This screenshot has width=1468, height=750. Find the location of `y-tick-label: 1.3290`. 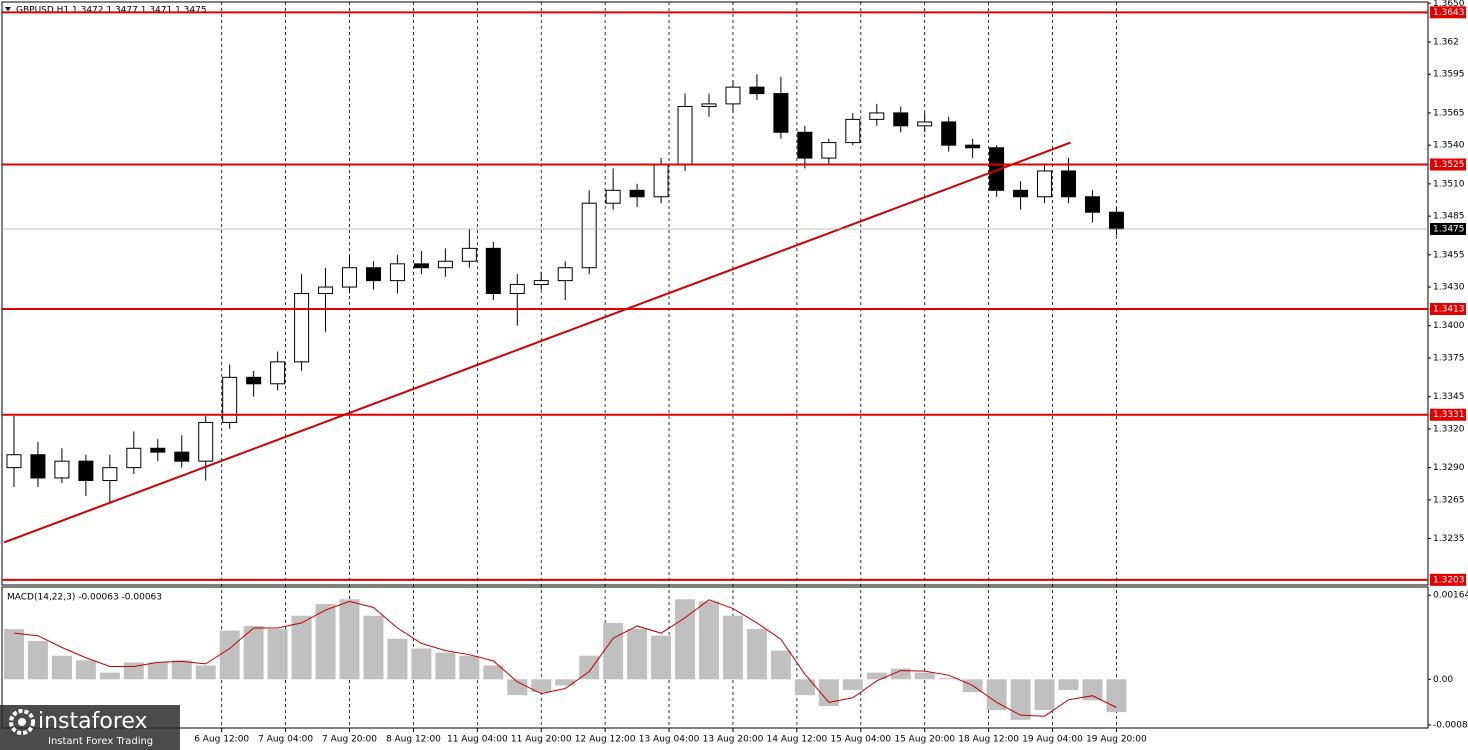

y-tick-label: 1.3290 is located at coordinates (1449, 468).